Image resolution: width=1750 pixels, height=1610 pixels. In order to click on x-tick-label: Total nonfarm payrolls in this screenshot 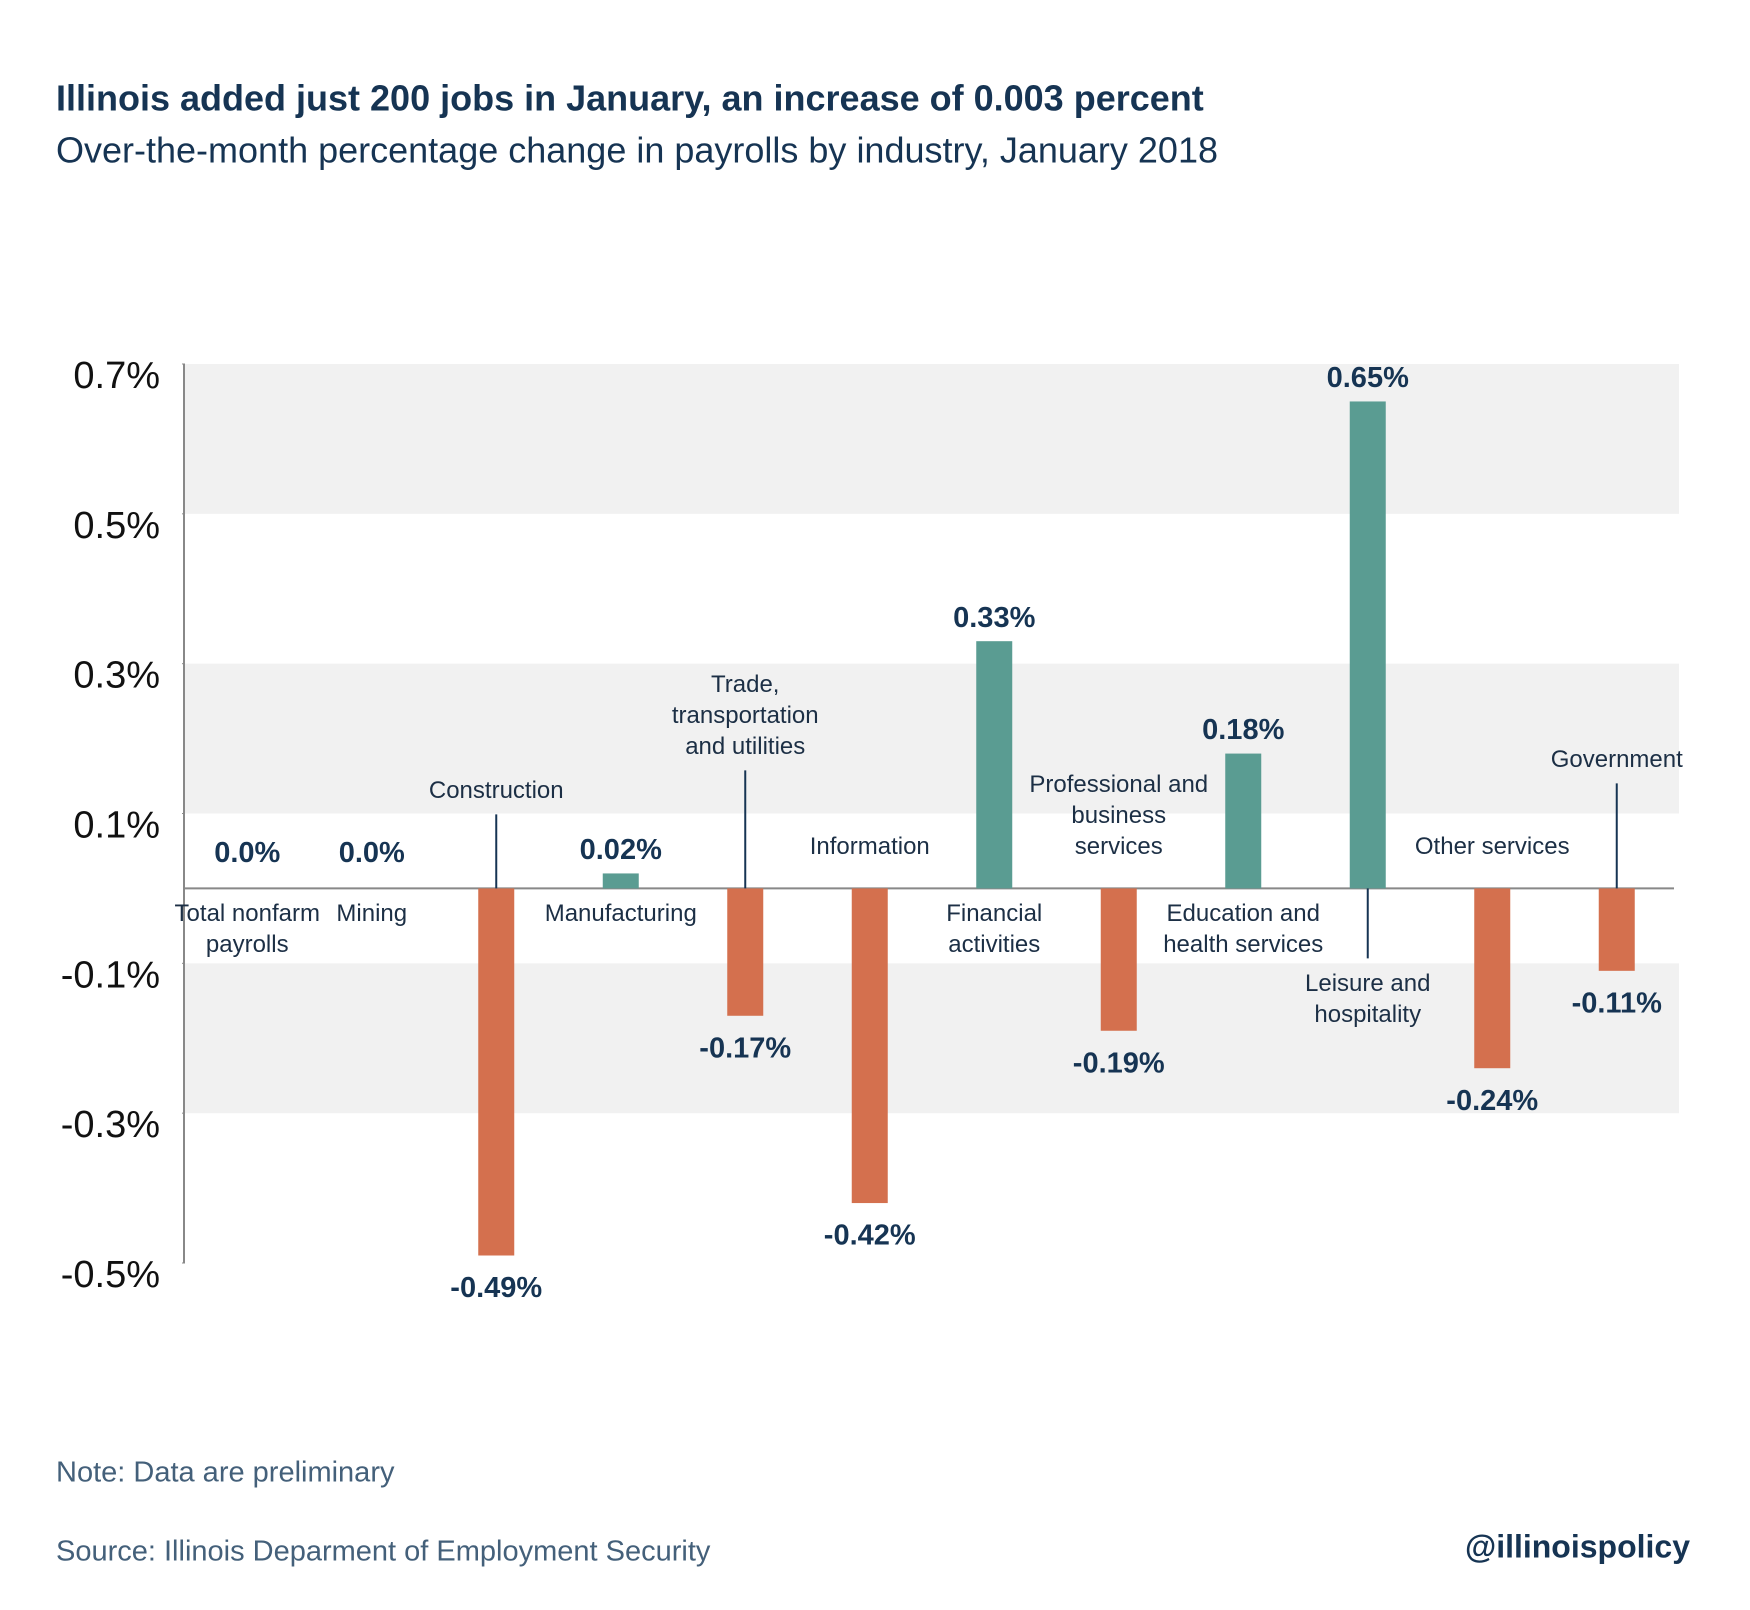, I will do `click(247, 929)`.